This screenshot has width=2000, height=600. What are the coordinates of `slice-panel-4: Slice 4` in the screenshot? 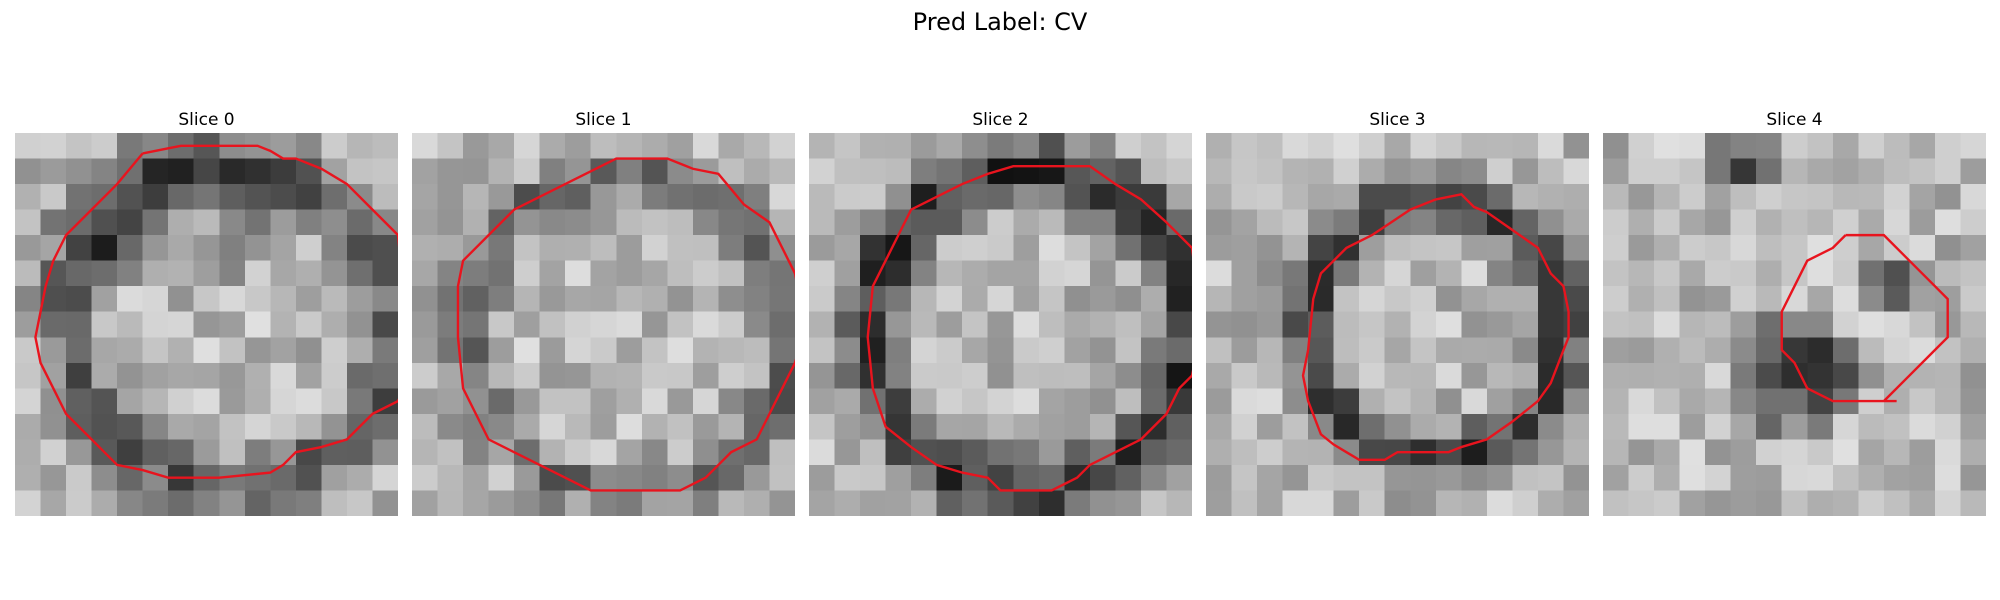 It's located at (1794, 312).